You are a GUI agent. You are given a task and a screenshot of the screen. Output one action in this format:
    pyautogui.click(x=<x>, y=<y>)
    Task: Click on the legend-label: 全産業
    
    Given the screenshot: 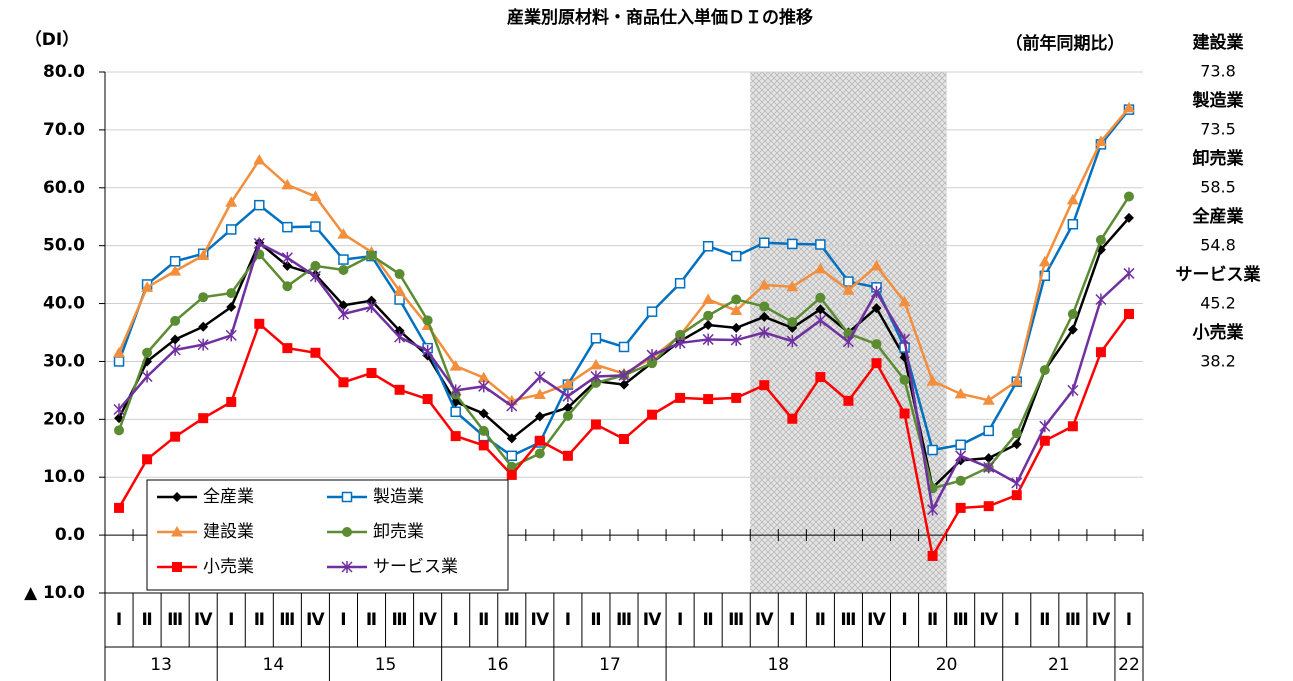 What is the action you would take?
    pyautogui.click(x=228, y=497)
    